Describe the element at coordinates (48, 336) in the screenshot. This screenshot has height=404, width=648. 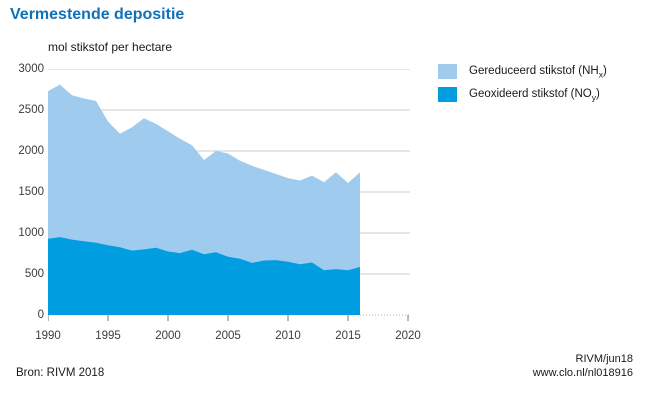
I see `x-tick-label: 1990` at that location.